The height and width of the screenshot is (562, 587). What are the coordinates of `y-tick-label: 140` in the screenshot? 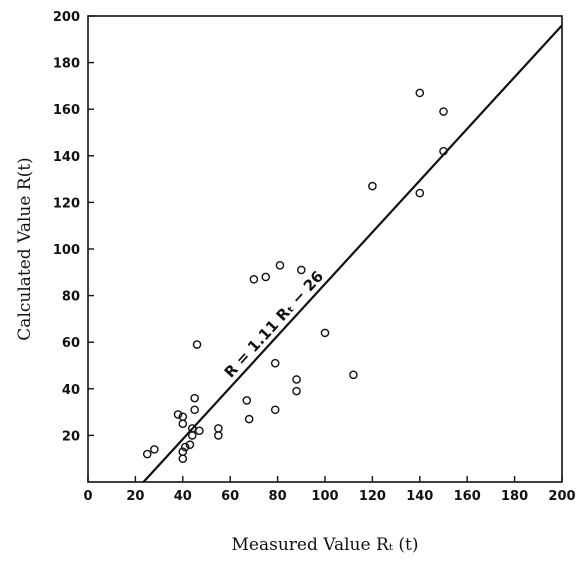 It's located at (66, 157).